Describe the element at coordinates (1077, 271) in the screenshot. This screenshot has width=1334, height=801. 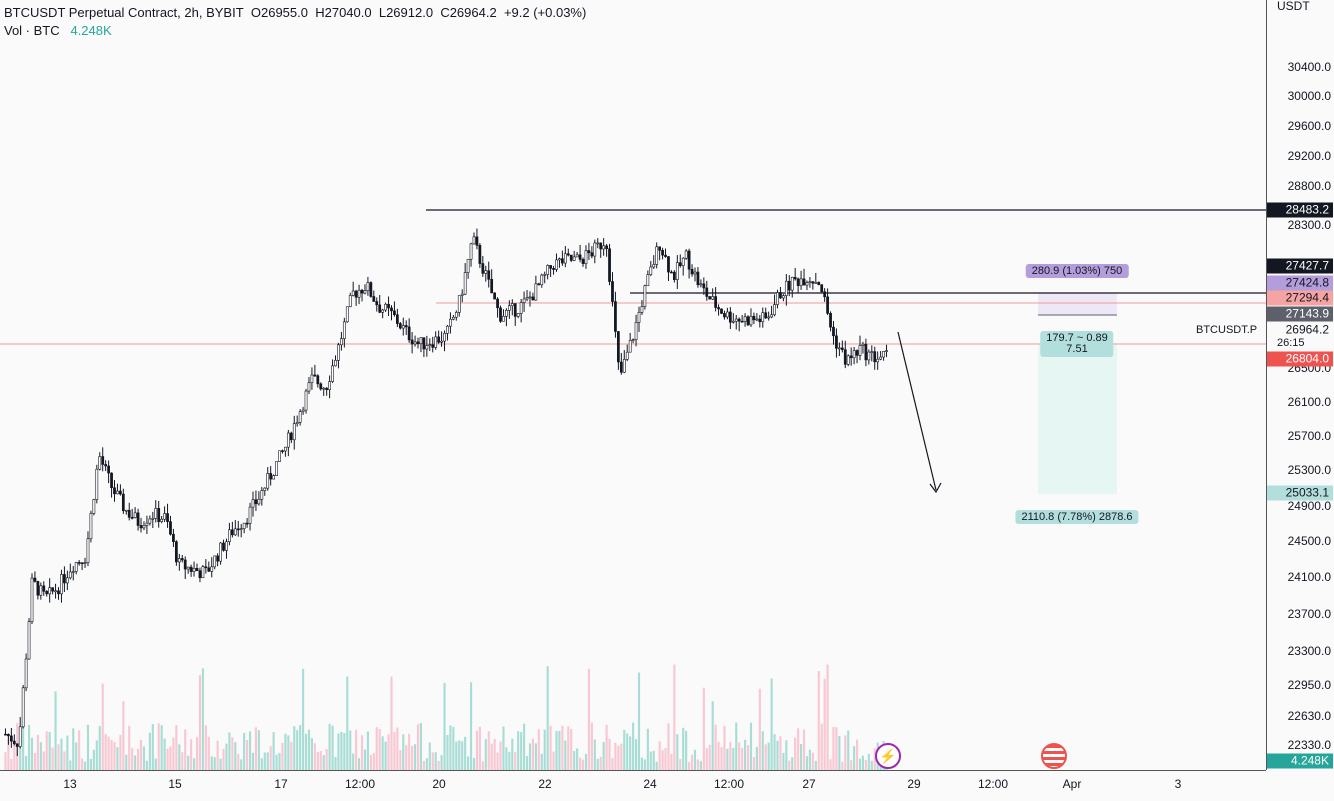
I see `stop-label: 280.9 (1.03%) 750` at that location.